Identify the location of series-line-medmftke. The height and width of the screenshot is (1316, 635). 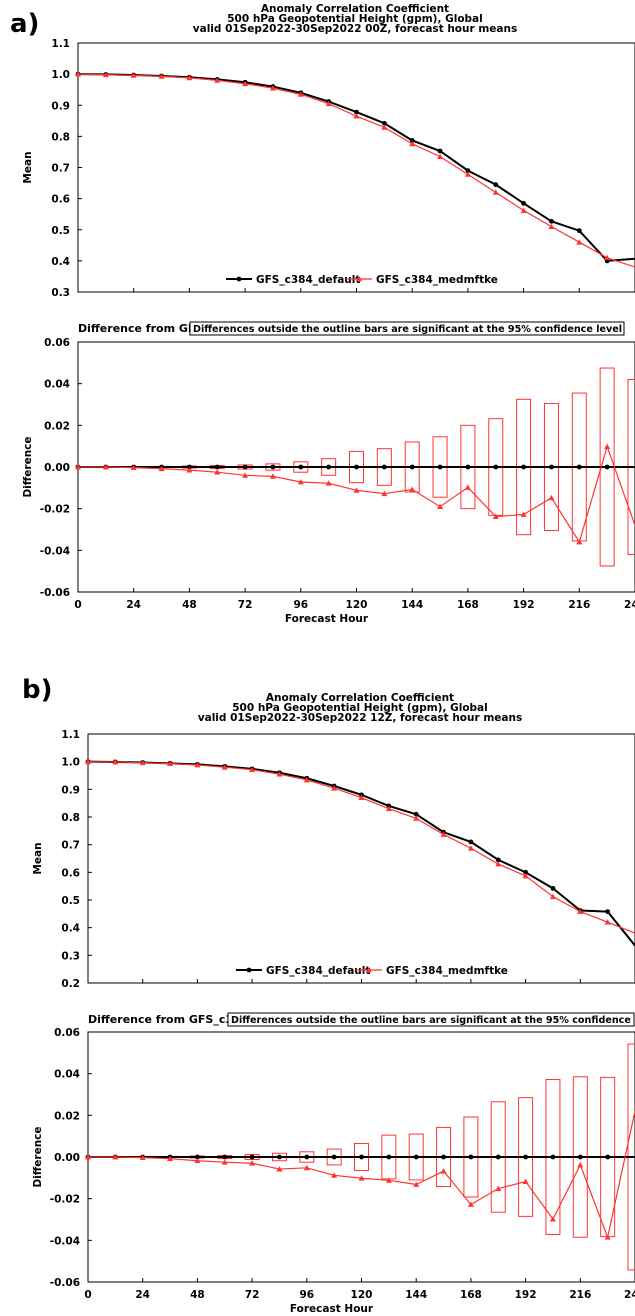
(356, 494).